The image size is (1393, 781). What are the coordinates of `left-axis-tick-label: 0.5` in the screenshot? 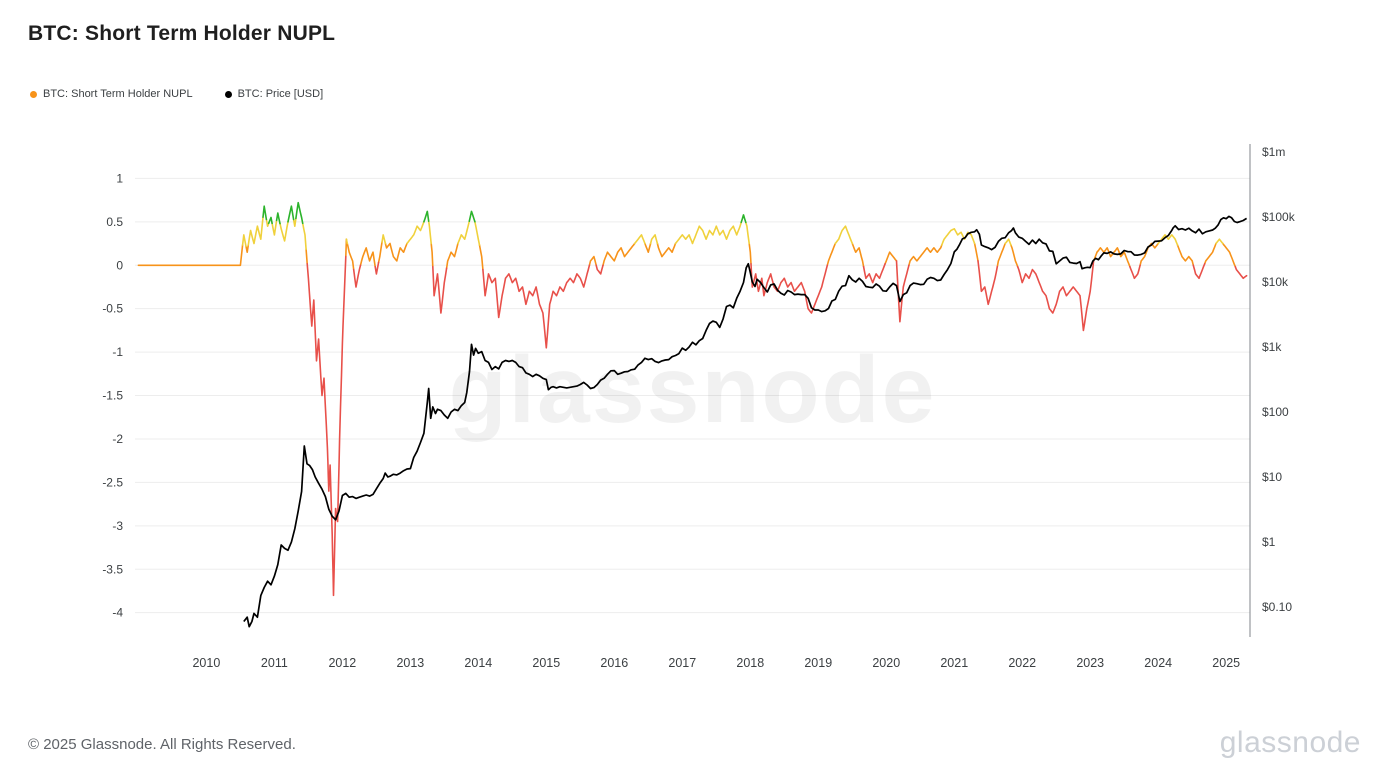 It's located at (114, 222).